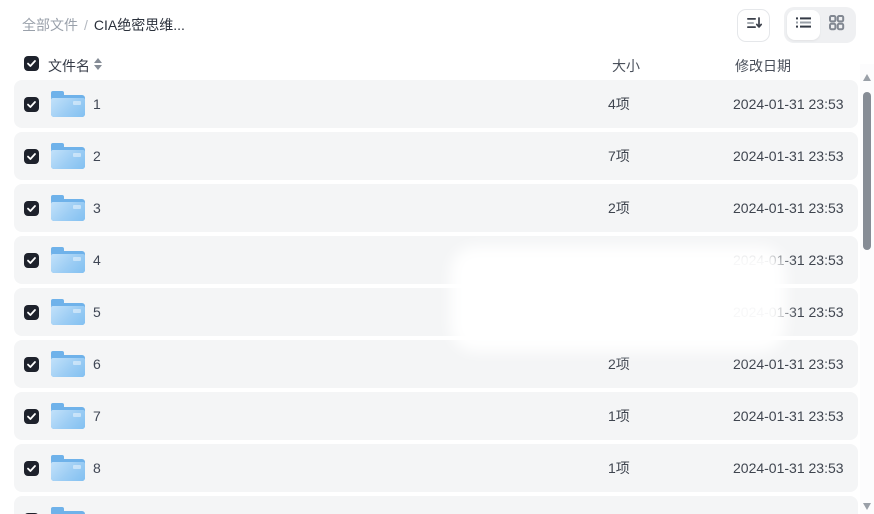 The width and height of the screenshot is (874, 514). I want to click on toolbar, so click(796, 25).